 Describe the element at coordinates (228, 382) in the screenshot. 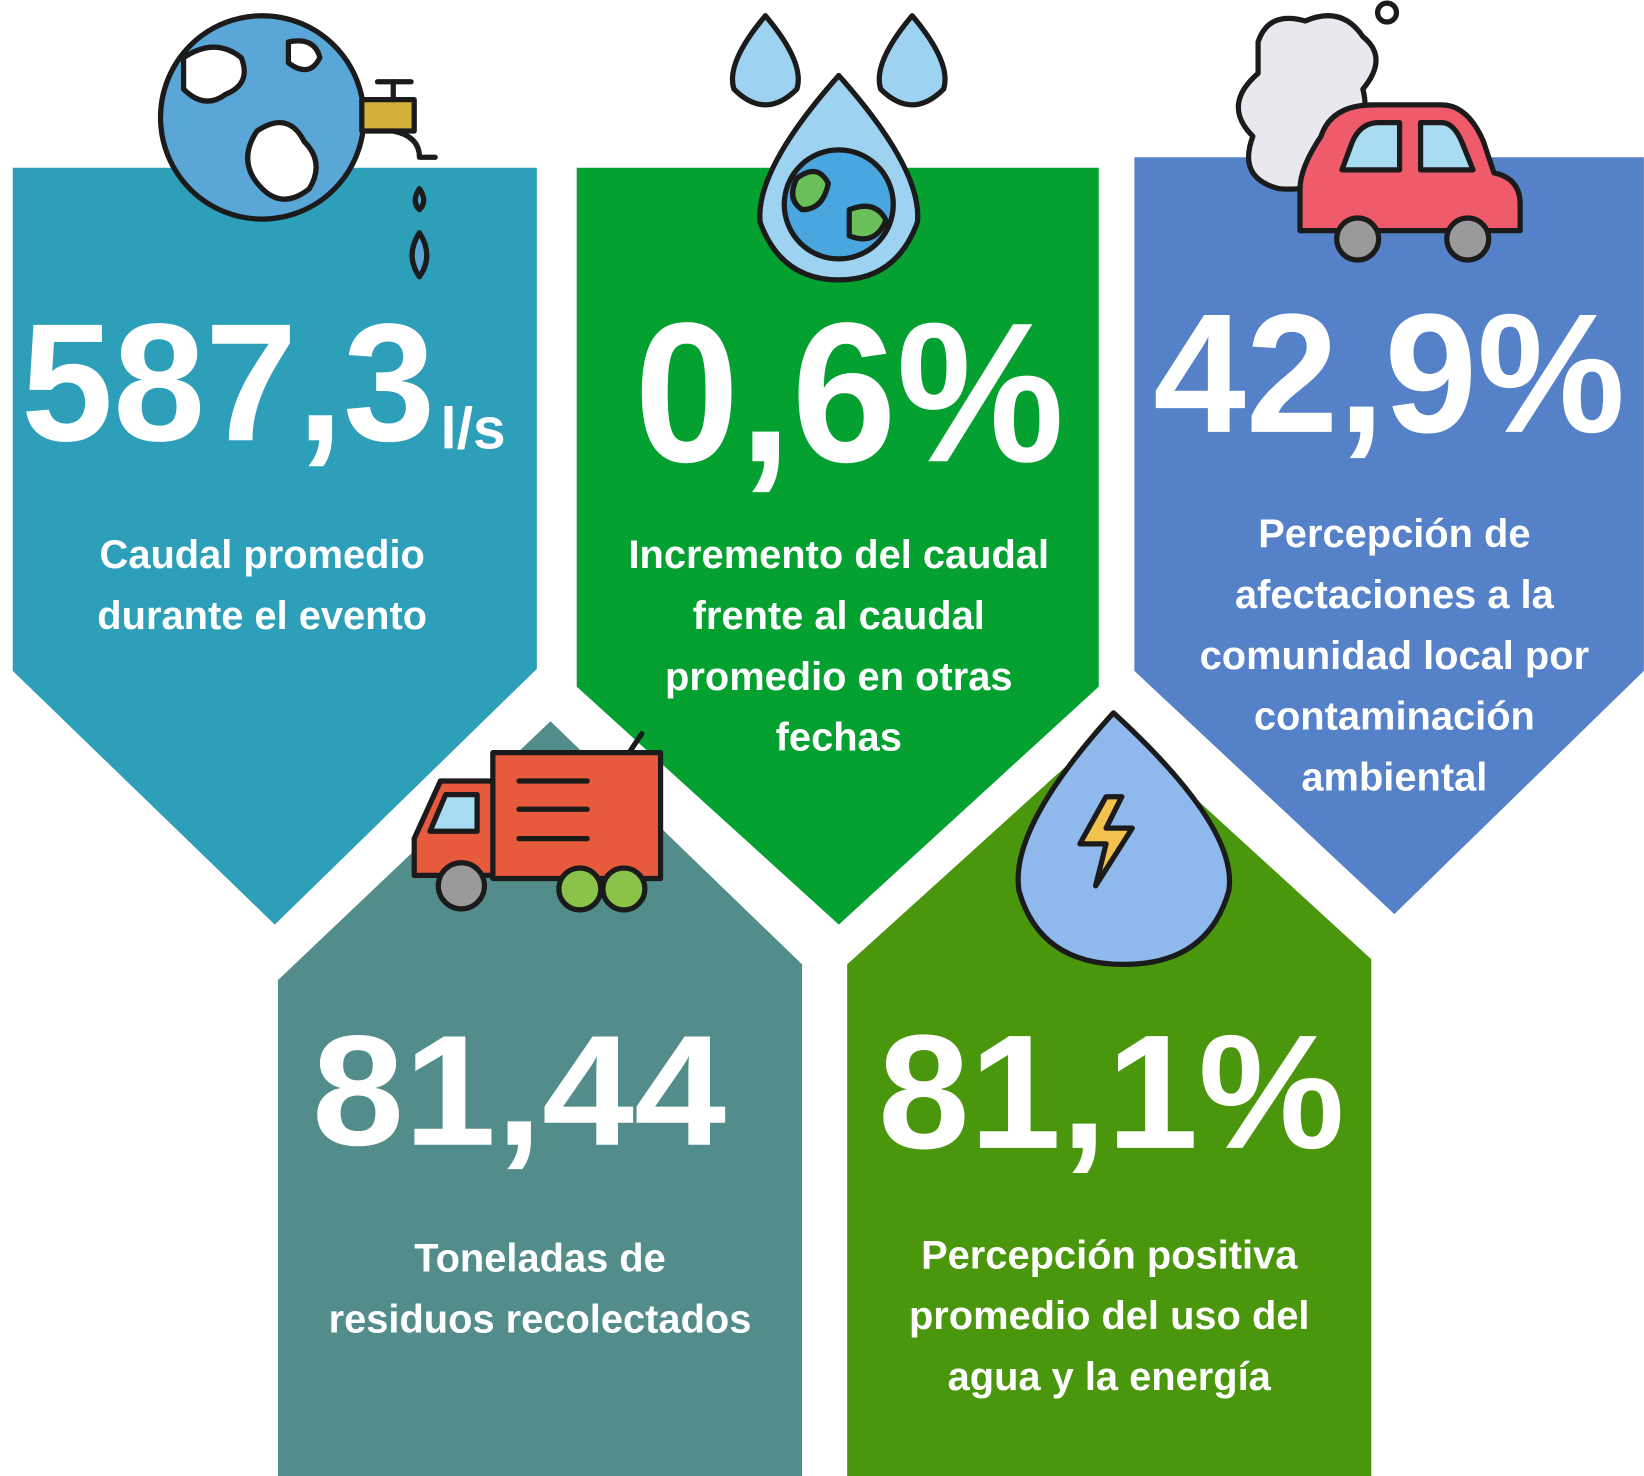

I see `card-value: 587,3` at that location.